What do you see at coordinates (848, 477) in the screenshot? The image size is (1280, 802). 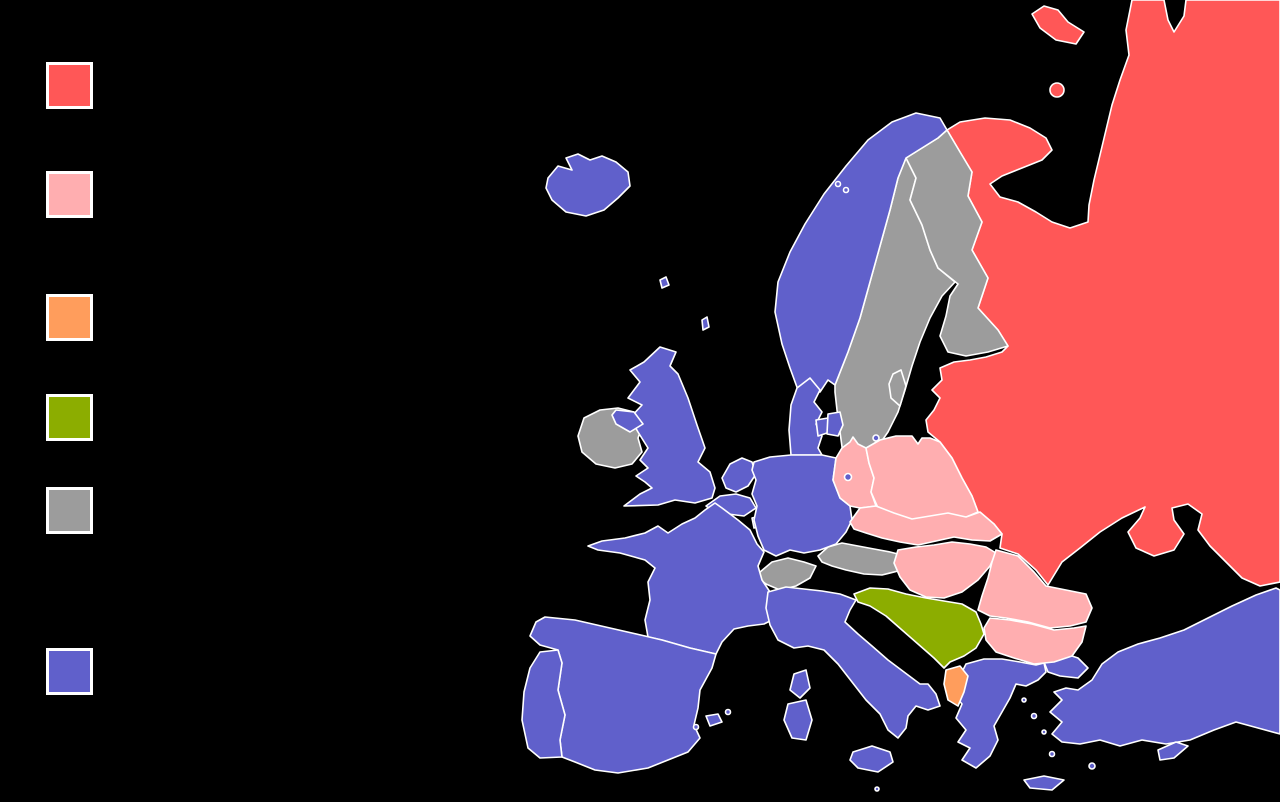 I see `region-west-berlin` at bounding box center [848, 477].